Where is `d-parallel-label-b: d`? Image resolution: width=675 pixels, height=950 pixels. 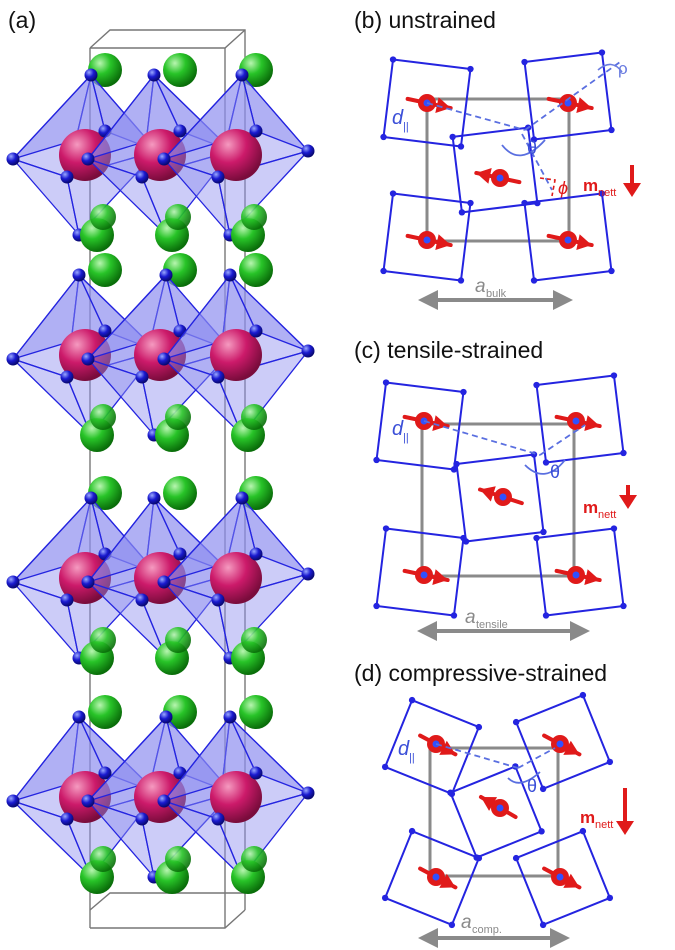
d-parallel-label-b: d is located at coordinates (398, 118).